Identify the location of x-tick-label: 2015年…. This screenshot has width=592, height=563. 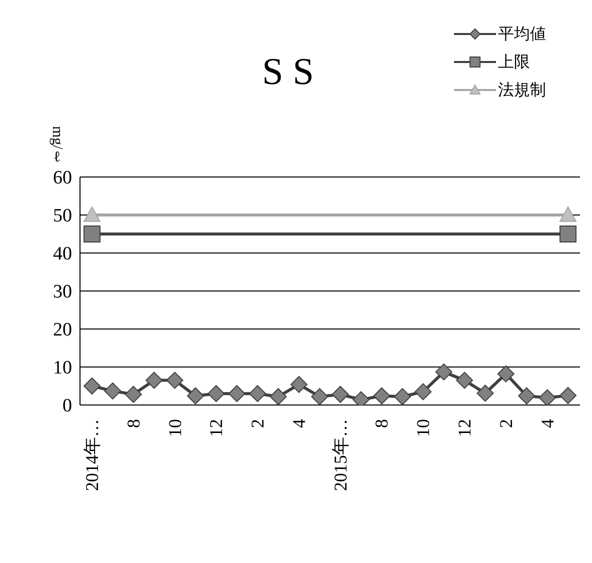
(340, 455).